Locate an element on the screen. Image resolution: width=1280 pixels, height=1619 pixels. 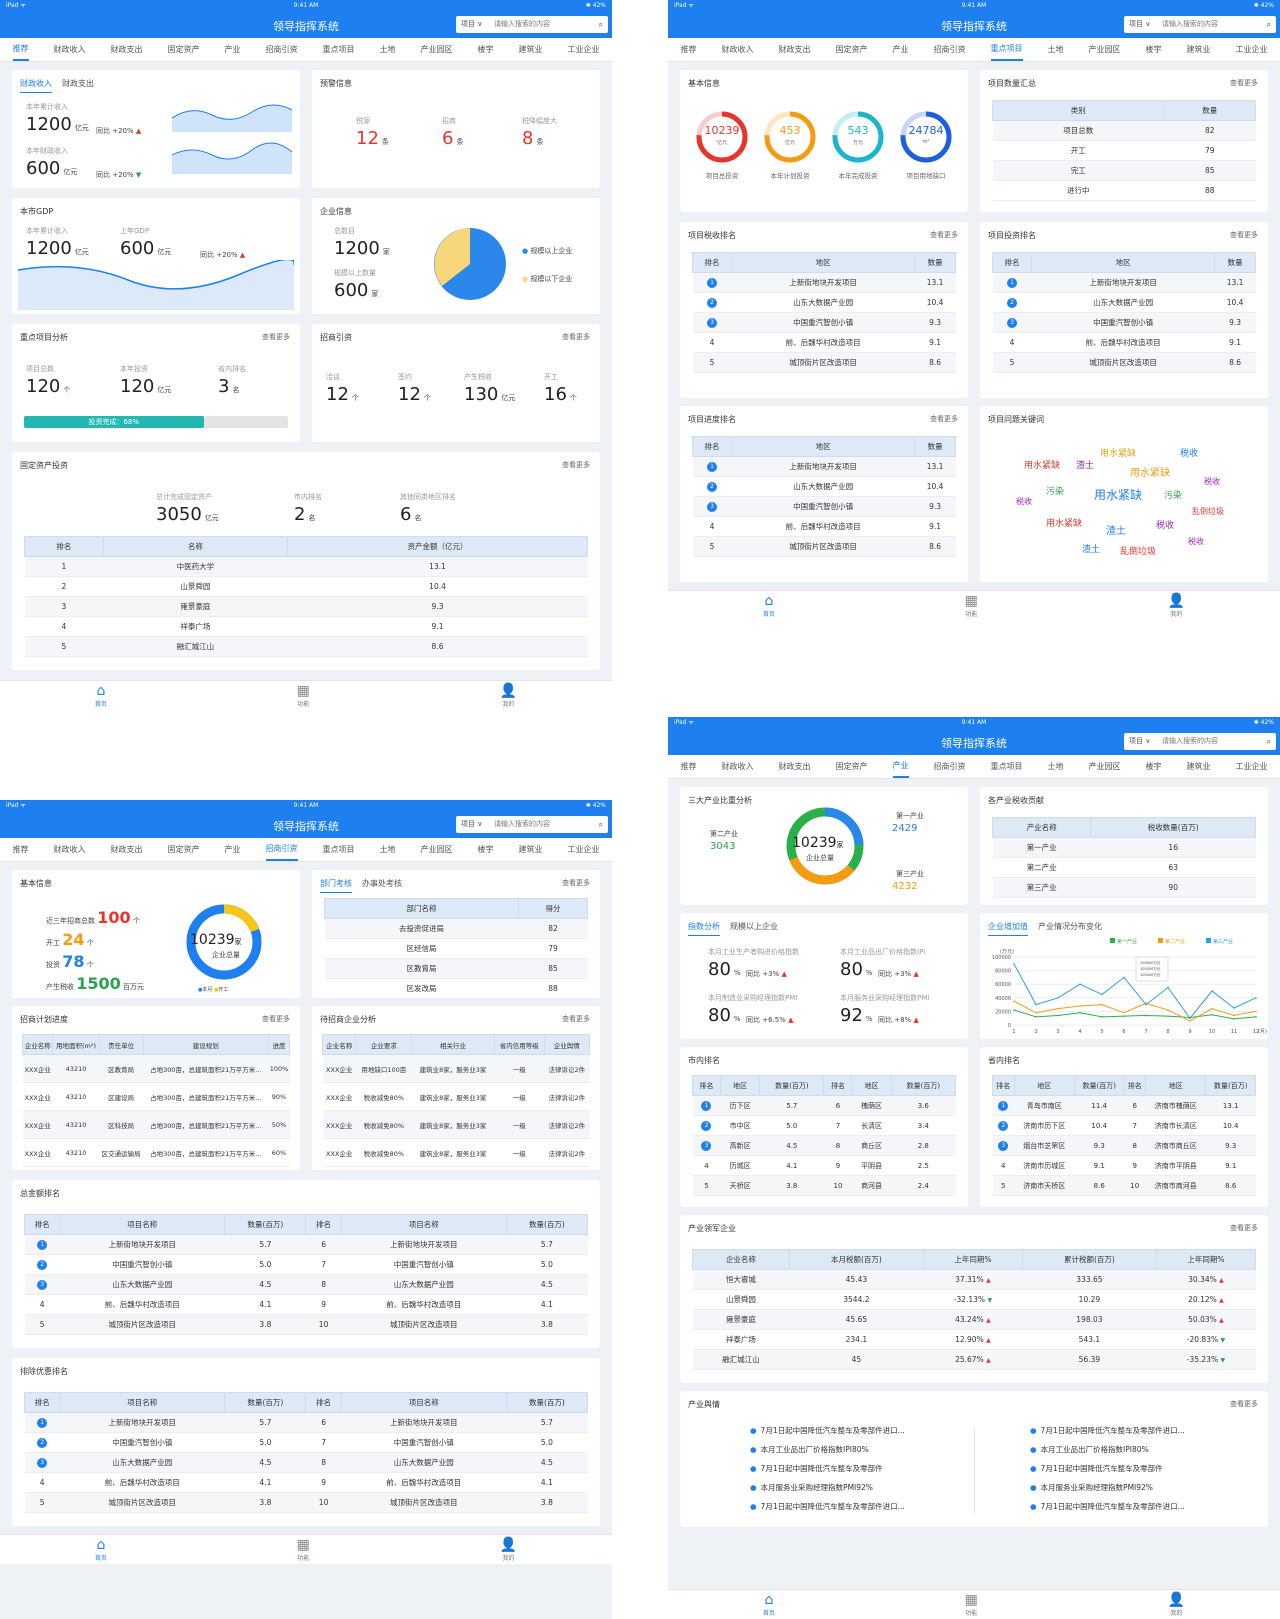
invest-rank-more: 查看更多 is located at coordinates (1244, 235).